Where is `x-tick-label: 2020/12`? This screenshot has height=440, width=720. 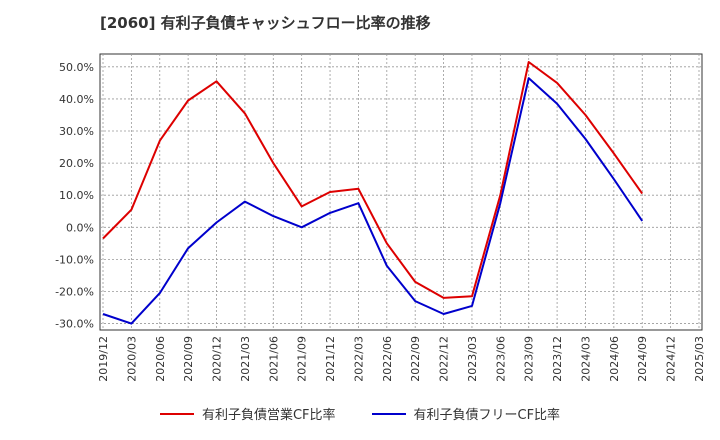
x-tick-label: 2020/12 is located at coordinates (217, 359).